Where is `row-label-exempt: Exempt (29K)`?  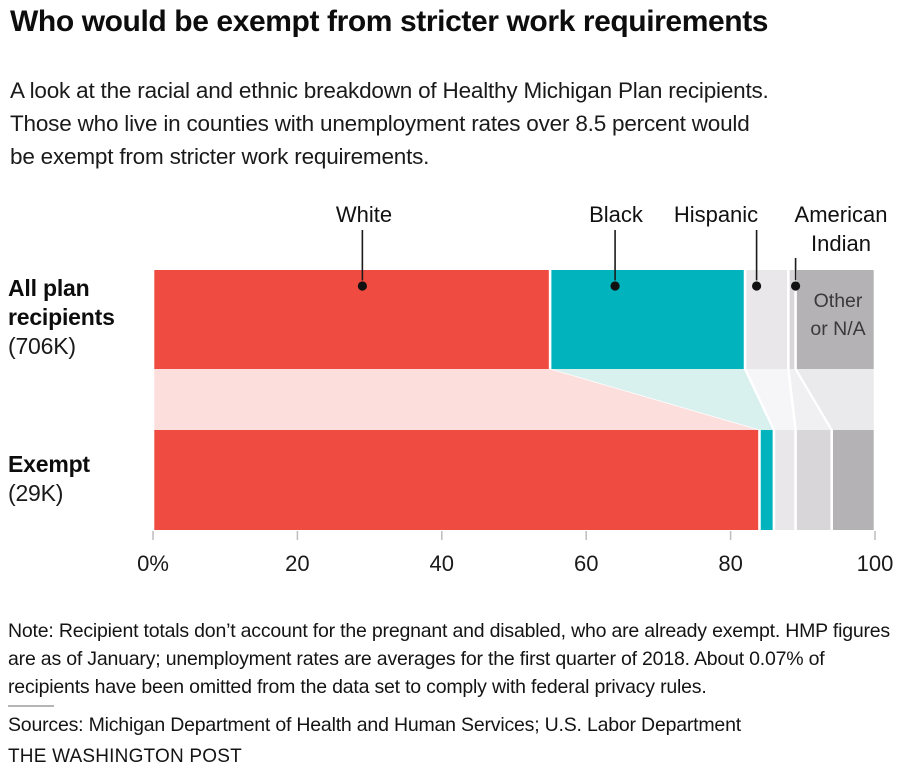
row-label-exempt: Exempt (29K) is located at coordinates (83, 479).